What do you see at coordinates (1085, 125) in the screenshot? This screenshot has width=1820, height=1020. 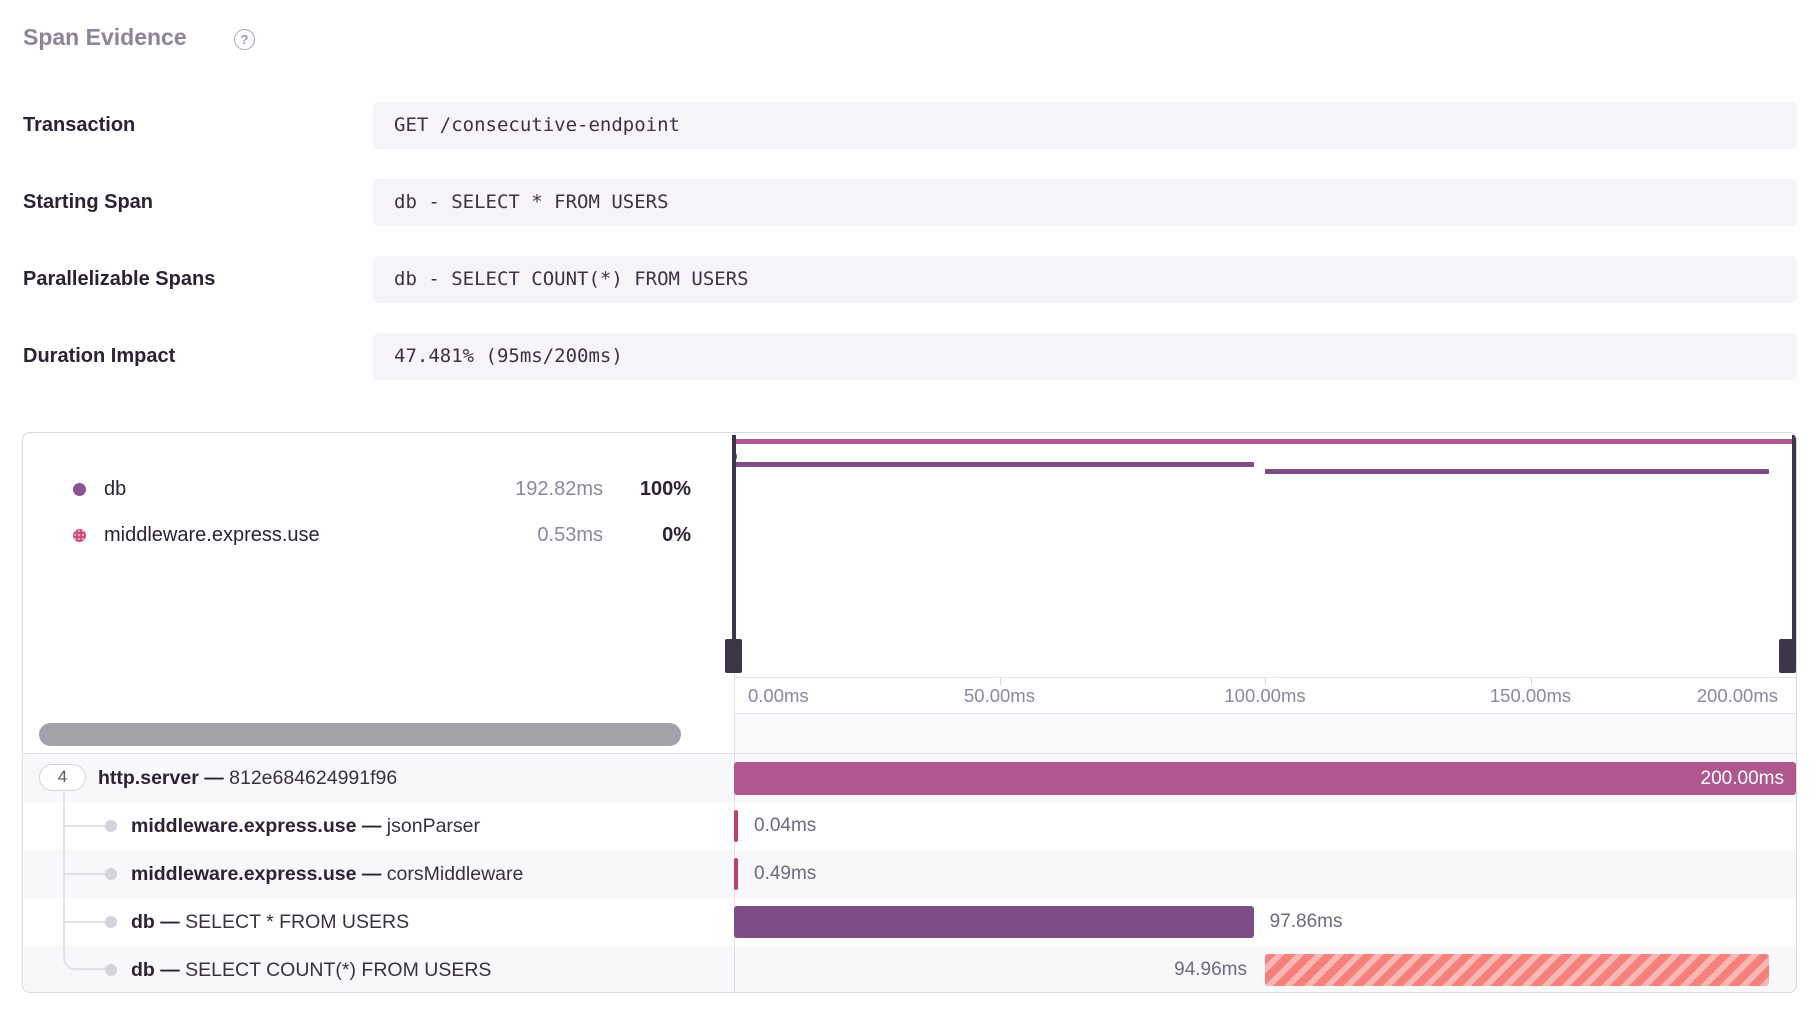 I see `field-value-transaction: GET /consecutive-endpoint` at bounding box center [1085, 125].